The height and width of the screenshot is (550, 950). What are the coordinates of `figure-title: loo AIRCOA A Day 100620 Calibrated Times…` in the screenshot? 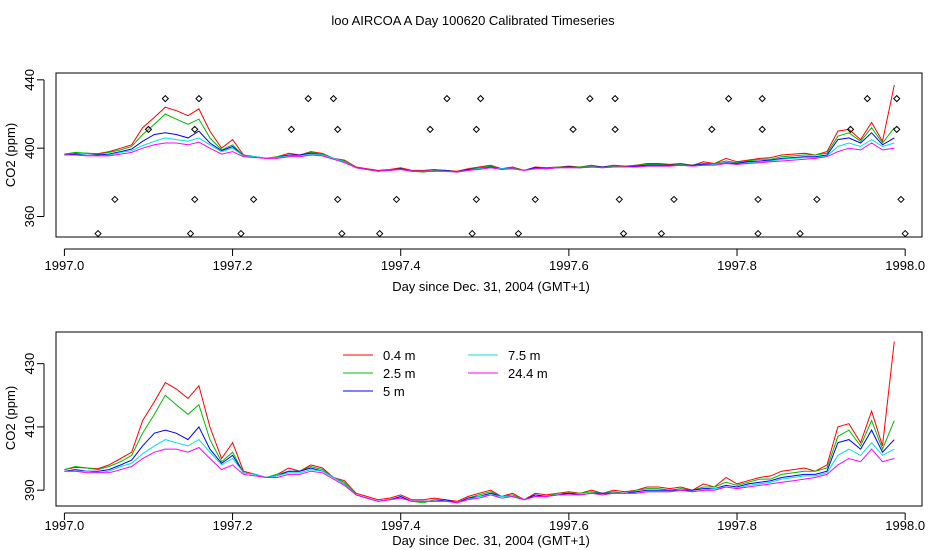 It's located at (473, 20).